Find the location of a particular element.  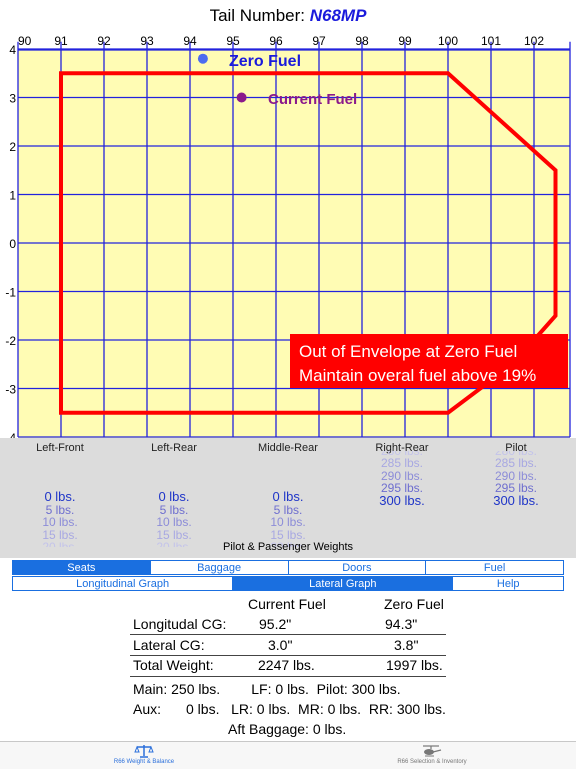

seat-name: Middle-Rear is located at coordinates (288, 448).